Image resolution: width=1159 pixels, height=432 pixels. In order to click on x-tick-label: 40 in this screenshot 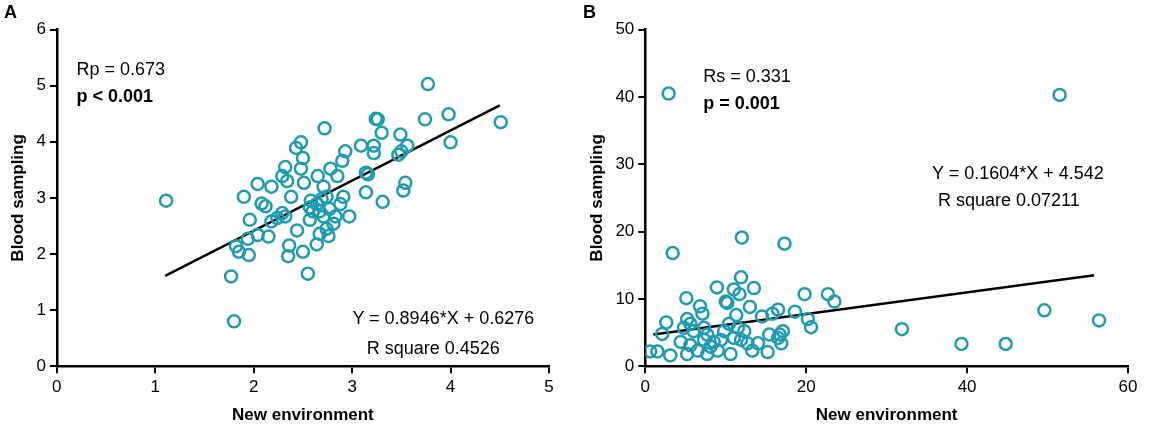, I will do `click(967, 387)`.